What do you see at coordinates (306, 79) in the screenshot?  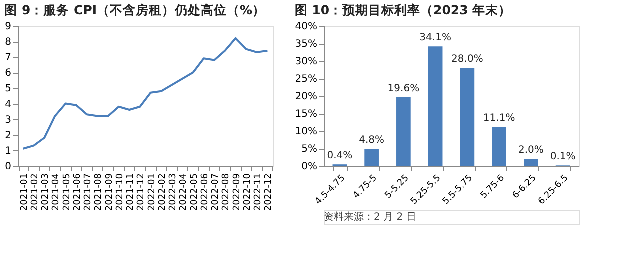 I see `y-tick-label: 25%` at bounding box center [306, 79].